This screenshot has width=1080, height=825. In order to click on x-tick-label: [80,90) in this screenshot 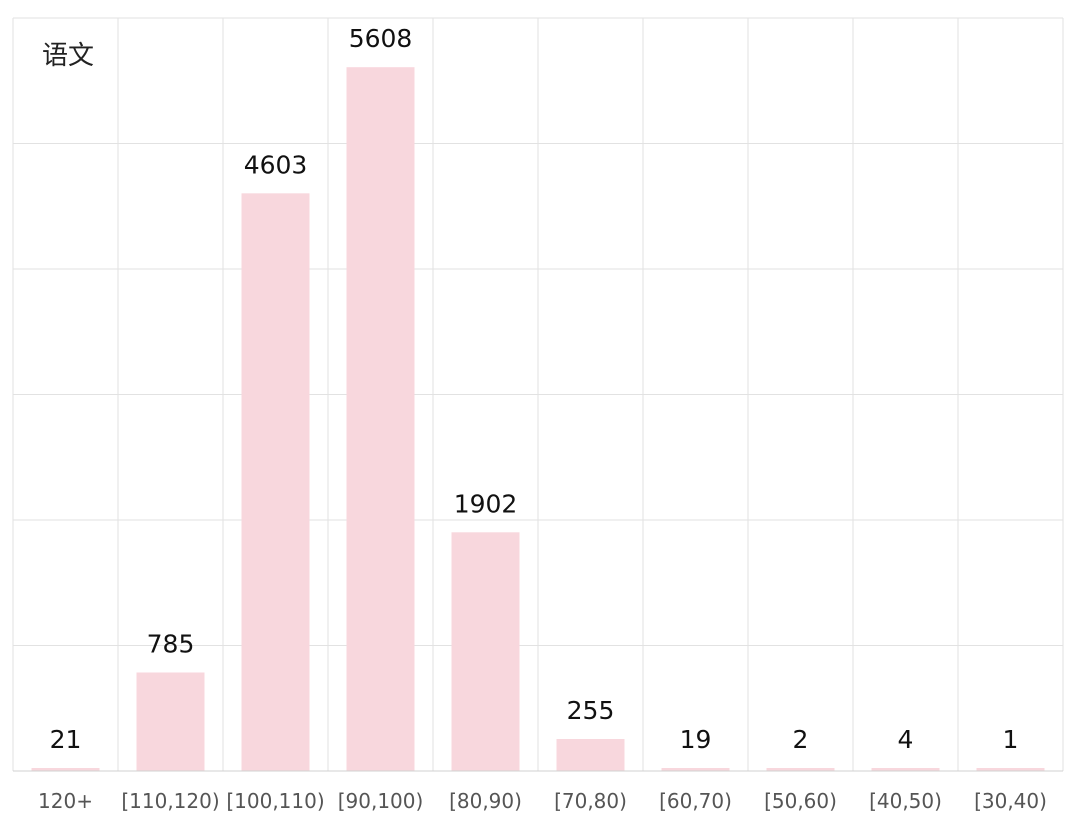, I will do `click(485, 801)`.